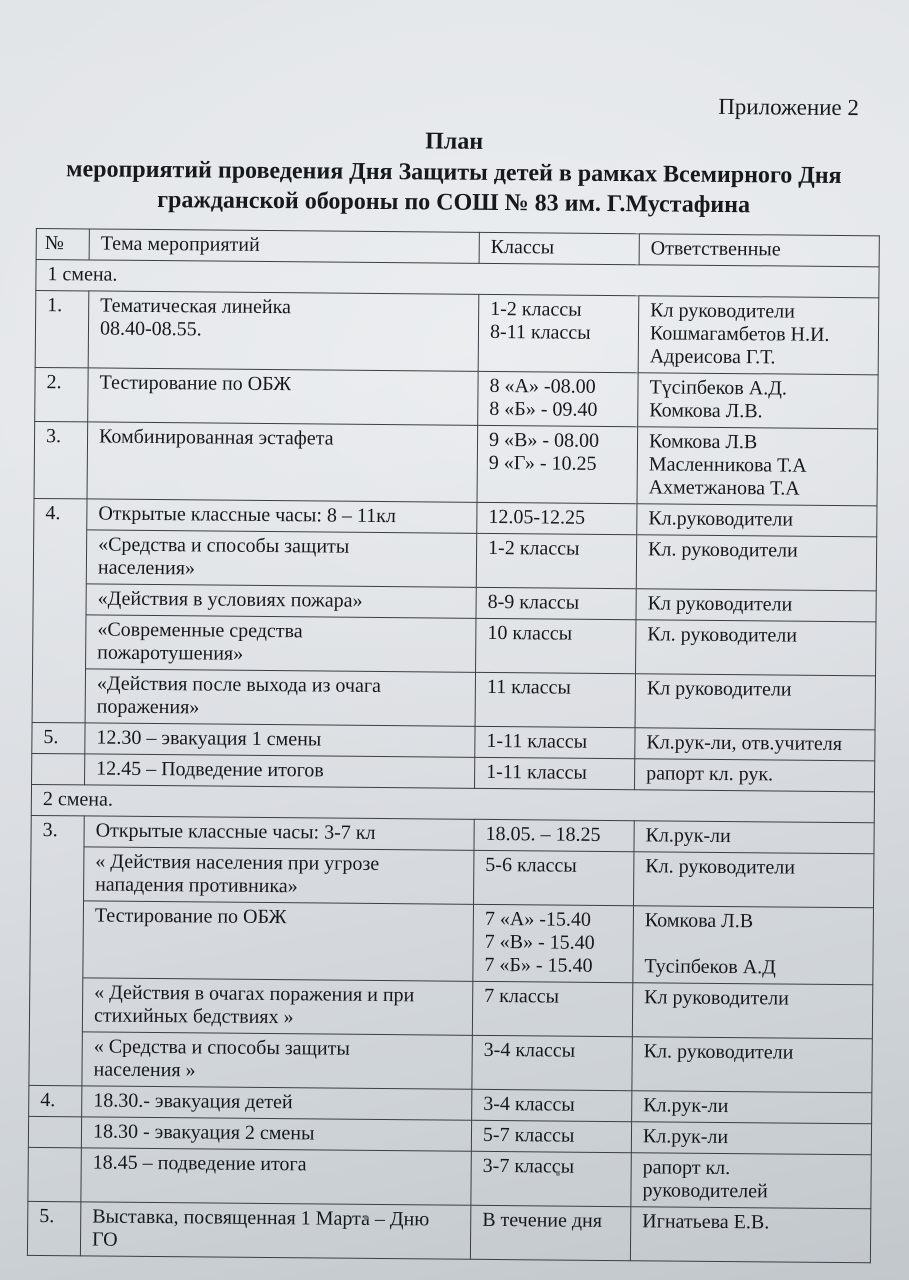  What do you see at coordinates (62, 329) in the screenshot?
I see `row-number-cell: 1.` at bounding box center [62, 329].